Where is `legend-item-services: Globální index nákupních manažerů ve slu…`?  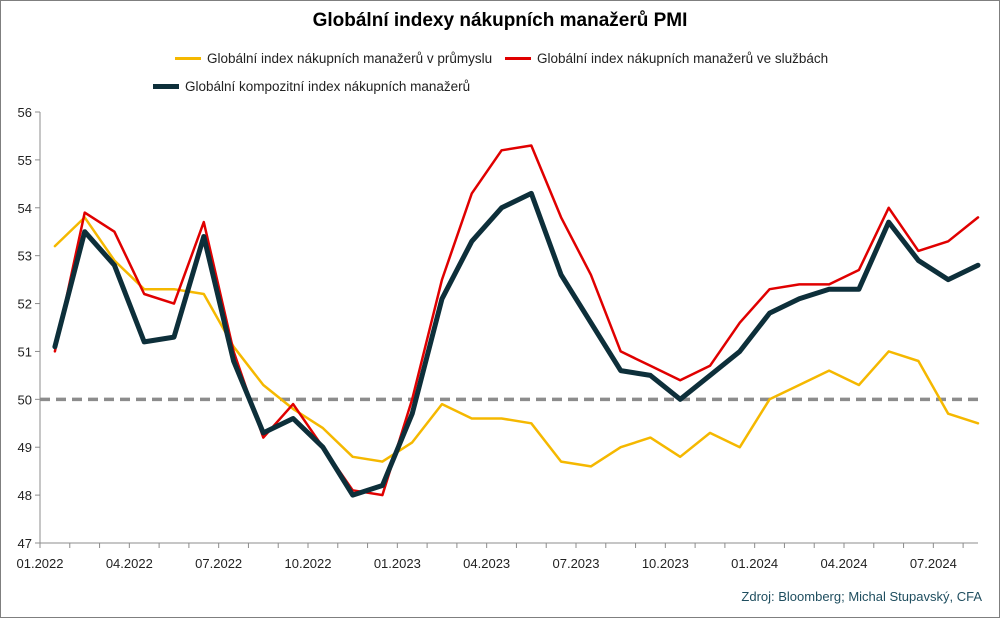 legend-item-services: Globální index nákupních manažerů ve slu… is located at coordinates (666, 58).